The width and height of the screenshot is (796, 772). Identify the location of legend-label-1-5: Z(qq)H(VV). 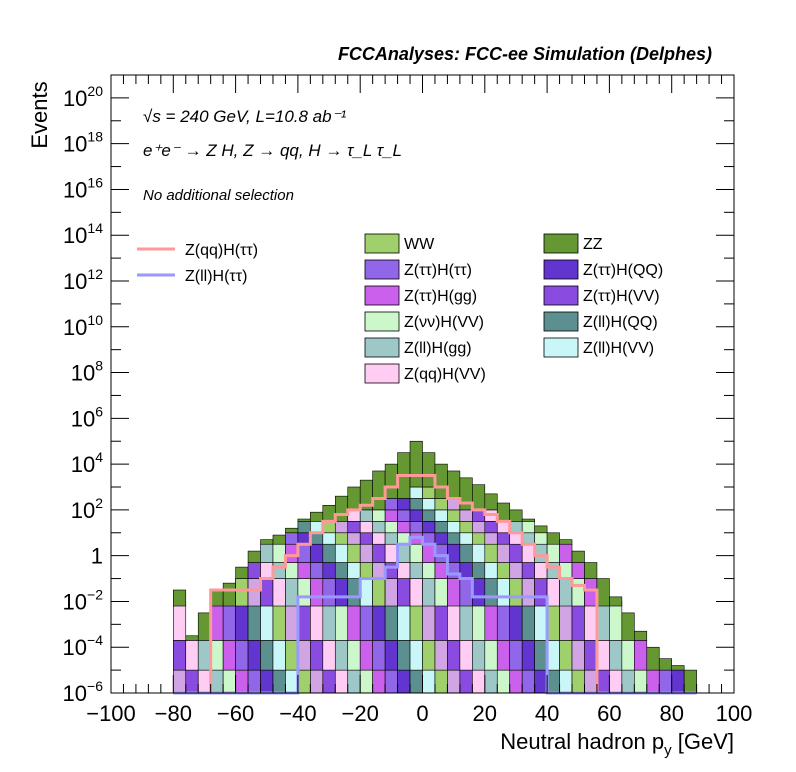
(445, 374).